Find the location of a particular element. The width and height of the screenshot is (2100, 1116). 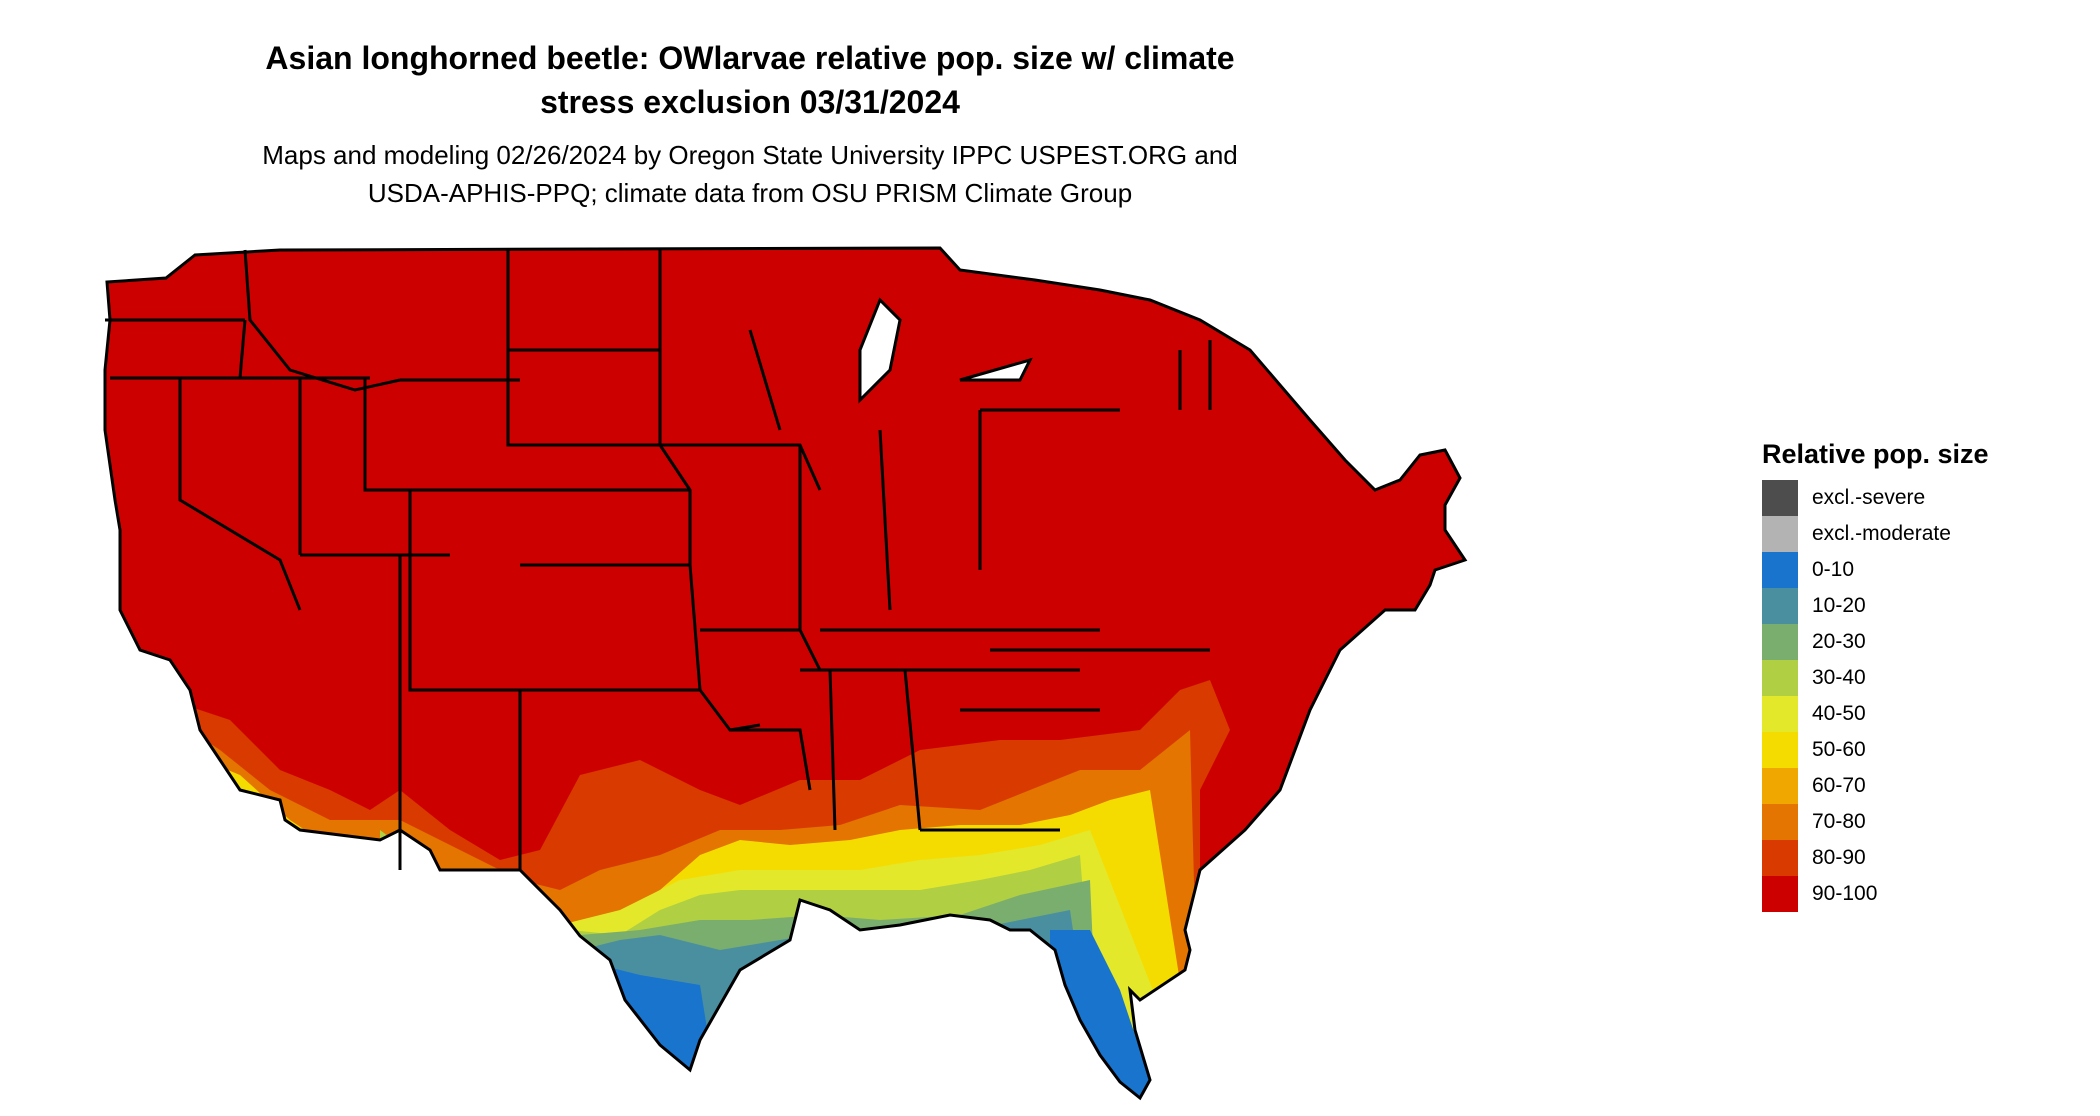

border-wi-mi is located at coordinates (765, 380).